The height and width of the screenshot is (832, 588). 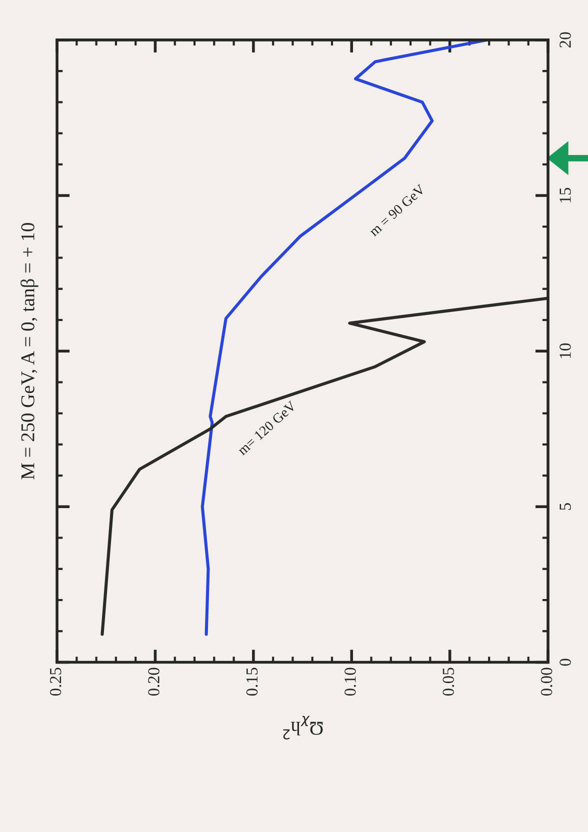 What do you see at coordinates (154, 682) in the screenshot?
I see `x-tick-label: 0.20` at bounding box center [154, 682].